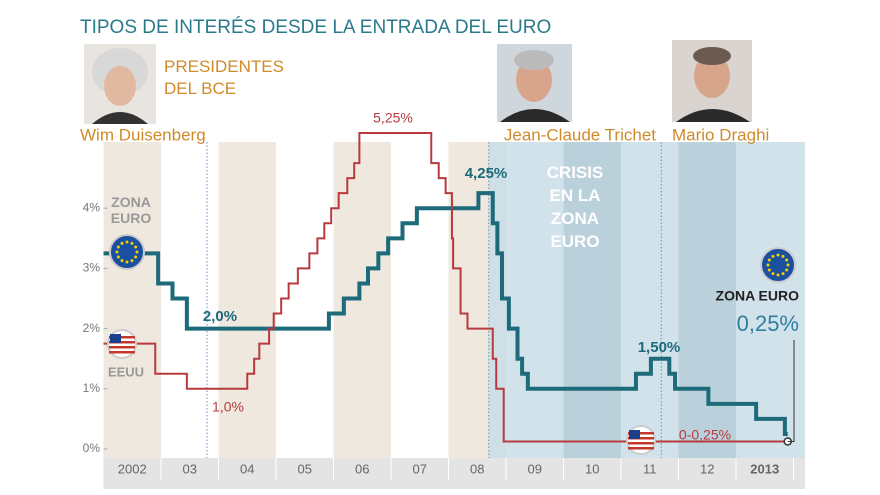  What do you see at coordinates (92, 268) in the screenshot?
I see `y-tick-label: 3%` at bounding box center [92, 268].